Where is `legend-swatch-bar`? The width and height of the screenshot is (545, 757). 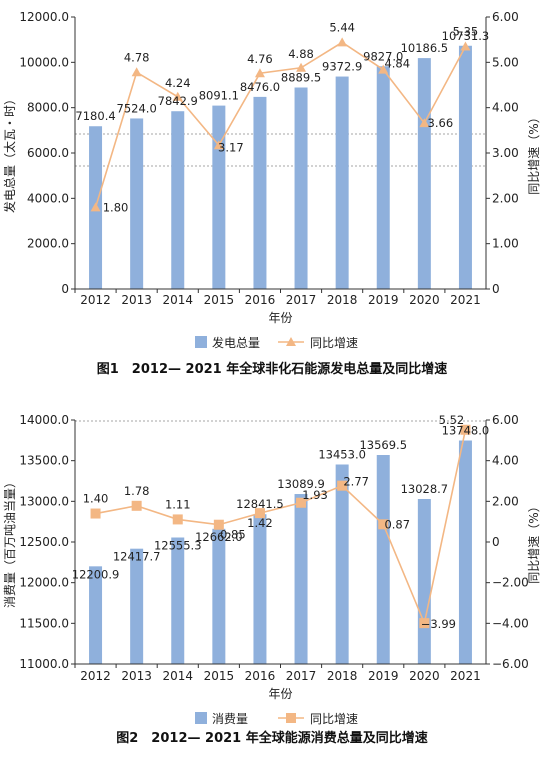
legend-swatch-bar is located at coordinates (201, 718).